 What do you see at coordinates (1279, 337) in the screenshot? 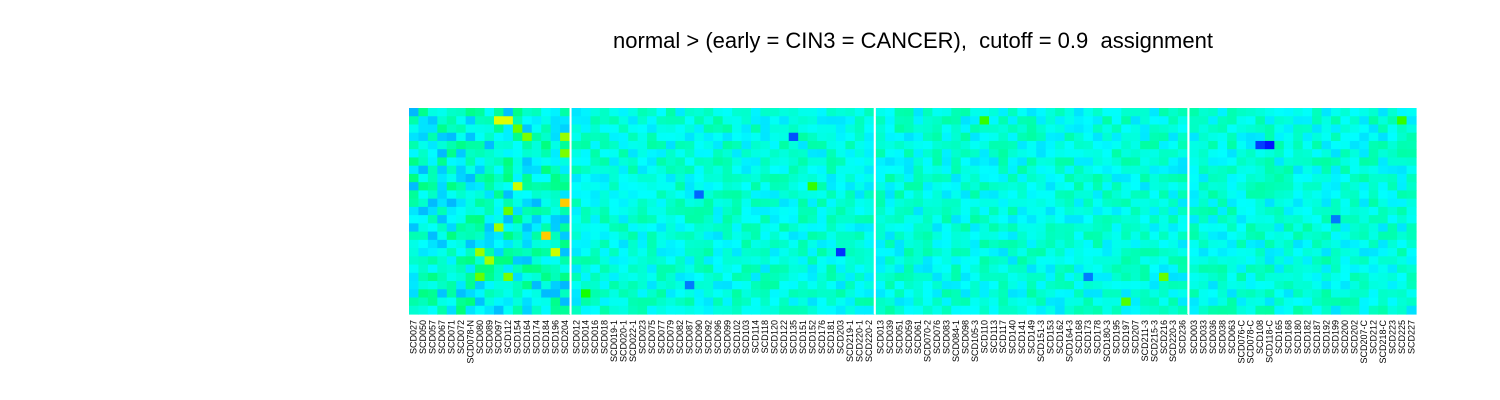
I see `column-label: SCD165` at bounding box center [1279, 337].